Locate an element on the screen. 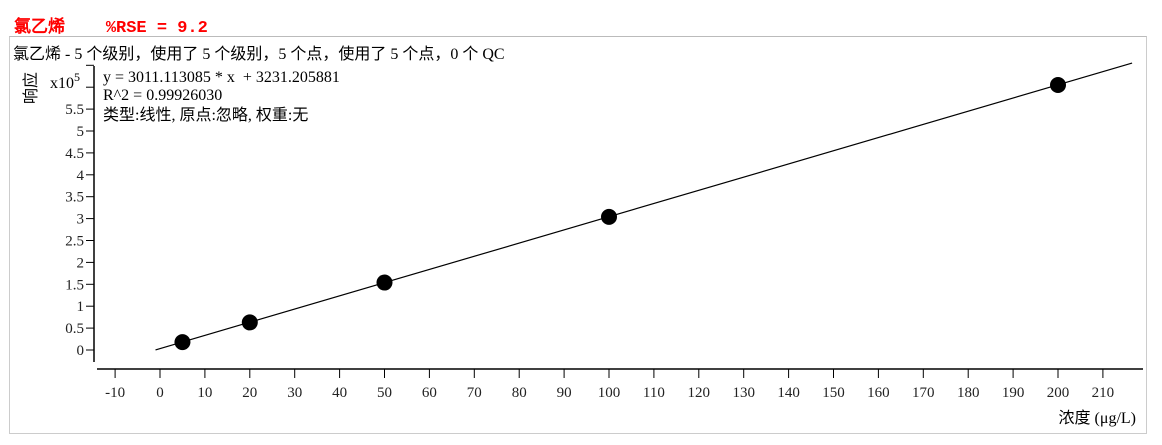 The height and width of the screenshot is (445, 1162). y-tick-label: 2 is located at coordinates (81, 263).